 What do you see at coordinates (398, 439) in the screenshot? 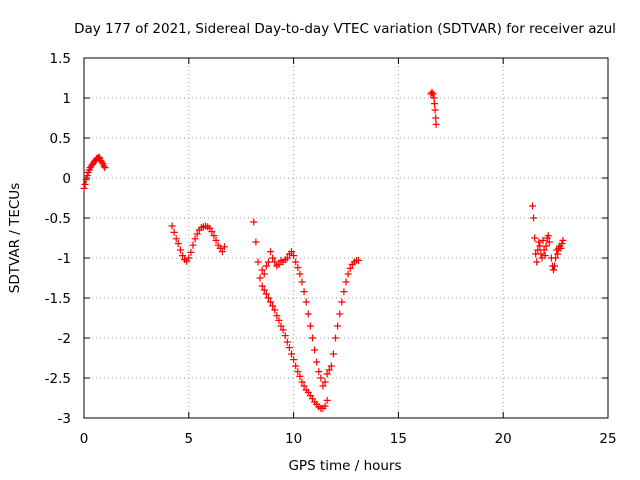
I see `x-tick-label: 15` at bounding box center [398, 439].